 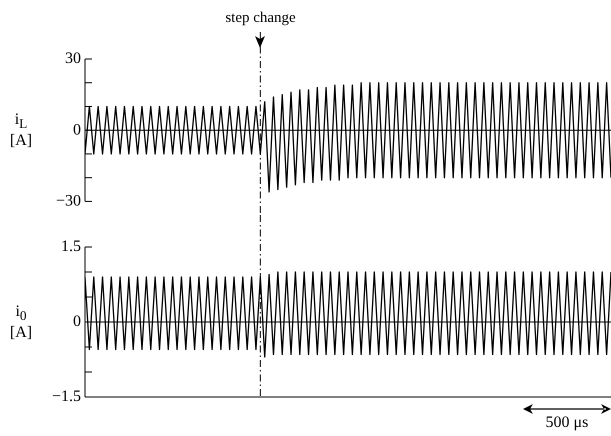 I want to click on y-tick-label: −30, so click(x=68, y=201).